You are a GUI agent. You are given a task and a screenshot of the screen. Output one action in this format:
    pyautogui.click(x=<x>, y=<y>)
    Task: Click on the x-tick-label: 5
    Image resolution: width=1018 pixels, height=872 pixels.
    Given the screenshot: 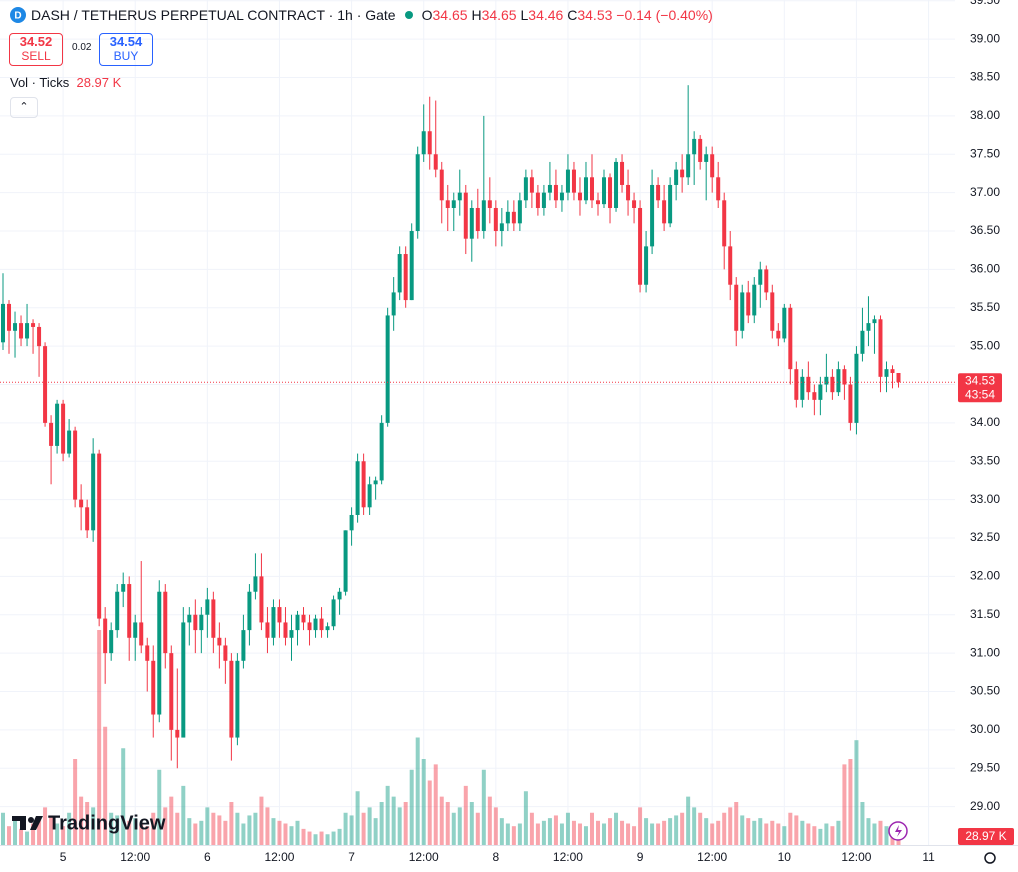 What is the action you would take?
    pyautogui.click(x=63, y=857)
    